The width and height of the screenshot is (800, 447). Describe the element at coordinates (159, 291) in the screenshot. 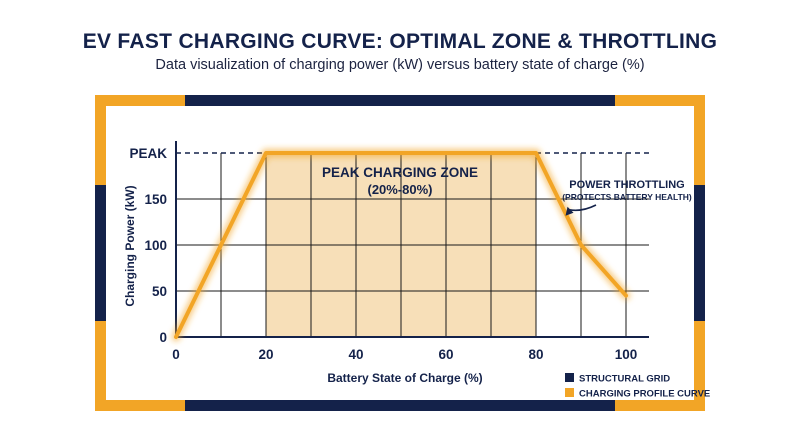

I see `y-tick-label: 50` at that location.